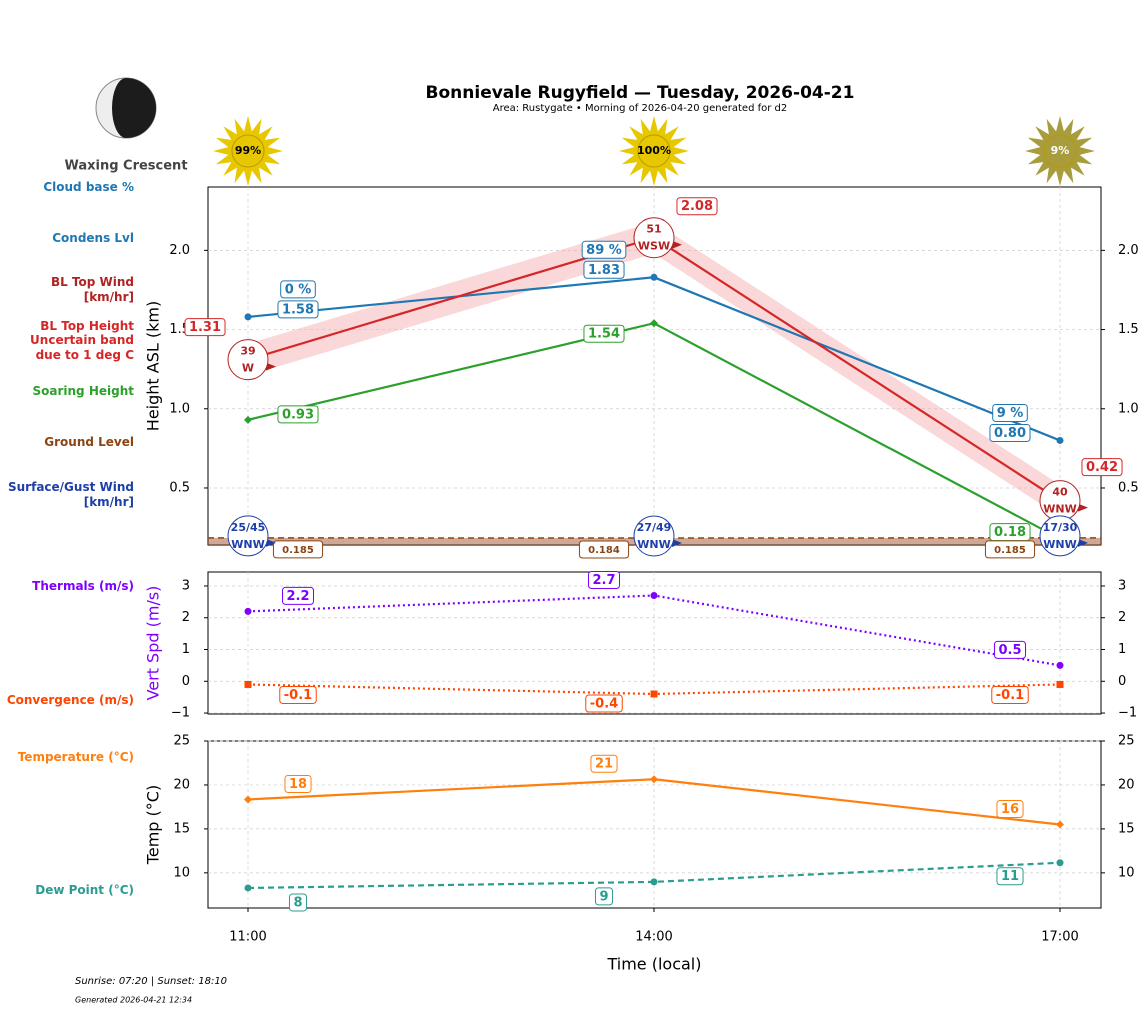  I want to click on data-label: 18, so click(298, 784).